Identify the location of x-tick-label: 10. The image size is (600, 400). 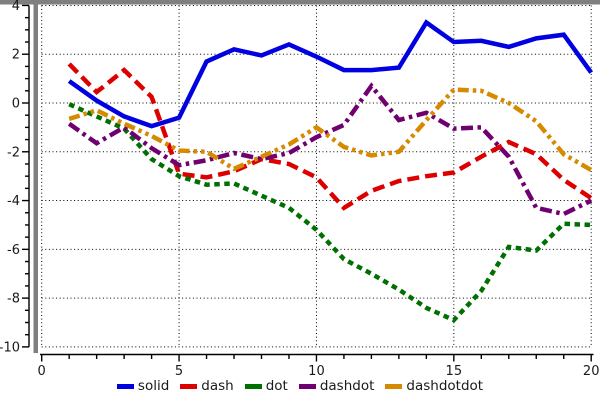
(316, 371).